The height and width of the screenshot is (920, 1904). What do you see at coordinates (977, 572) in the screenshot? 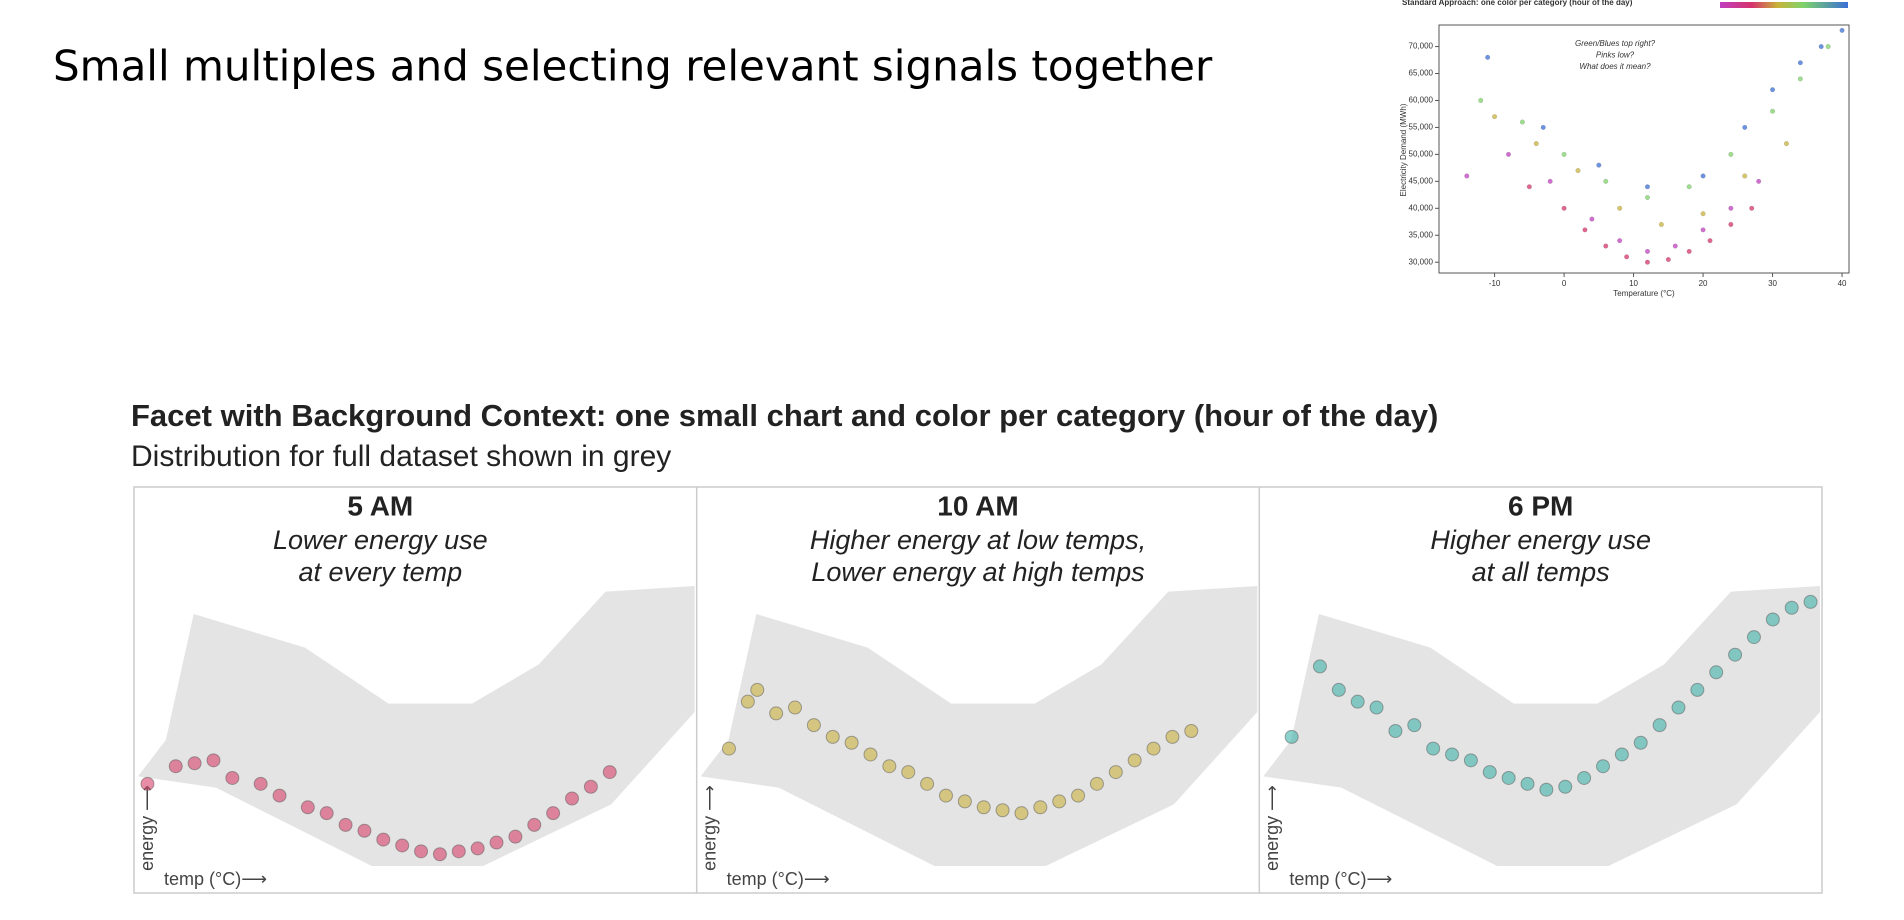
I see `facet-annotation: Lower energy at high temps` at bounding box center [977, 572].